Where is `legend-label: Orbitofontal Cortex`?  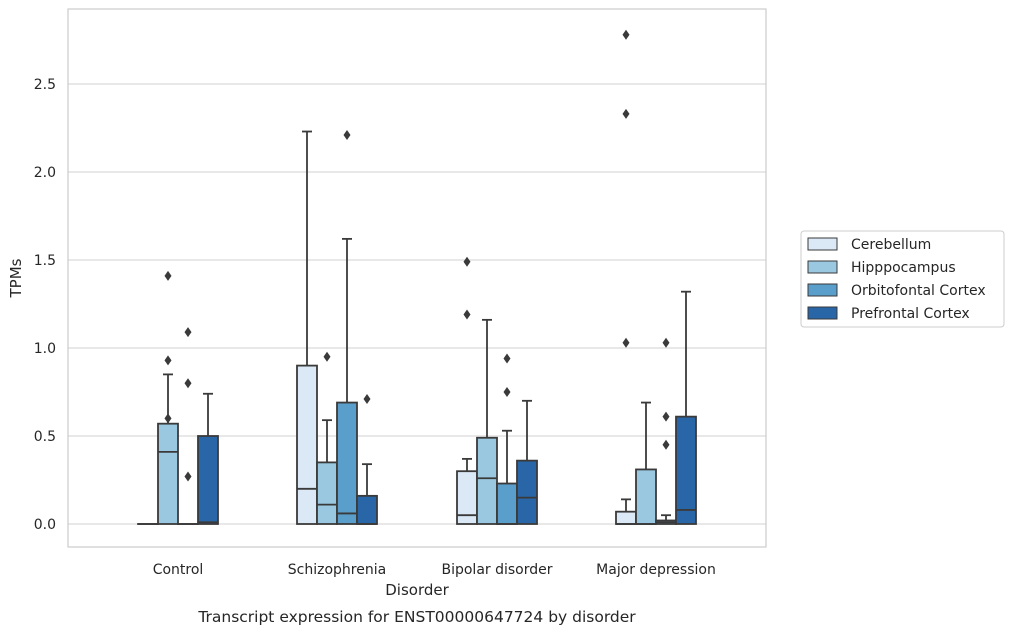 legend-label: Orbitofontal Cortex is located at coordinates (918, 291).